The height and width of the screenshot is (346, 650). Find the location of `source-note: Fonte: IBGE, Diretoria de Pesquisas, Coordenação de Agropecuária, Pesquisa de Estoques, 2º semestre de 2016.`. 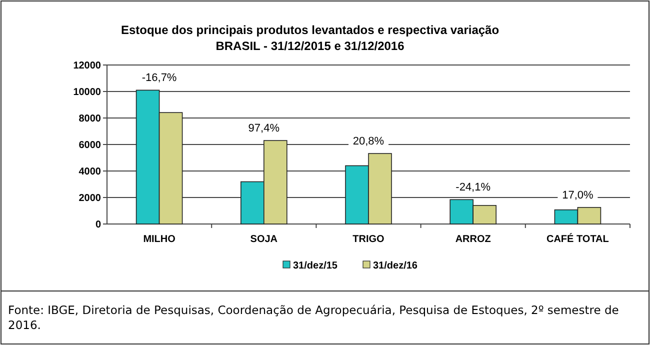

source-note: Fonte: IBGE, Diretoria de Pesquisas, Coordenação de Agropecuária, Pesquisa de Estoques, 2º semestre de 2016. is located at coordinates (314, 318).